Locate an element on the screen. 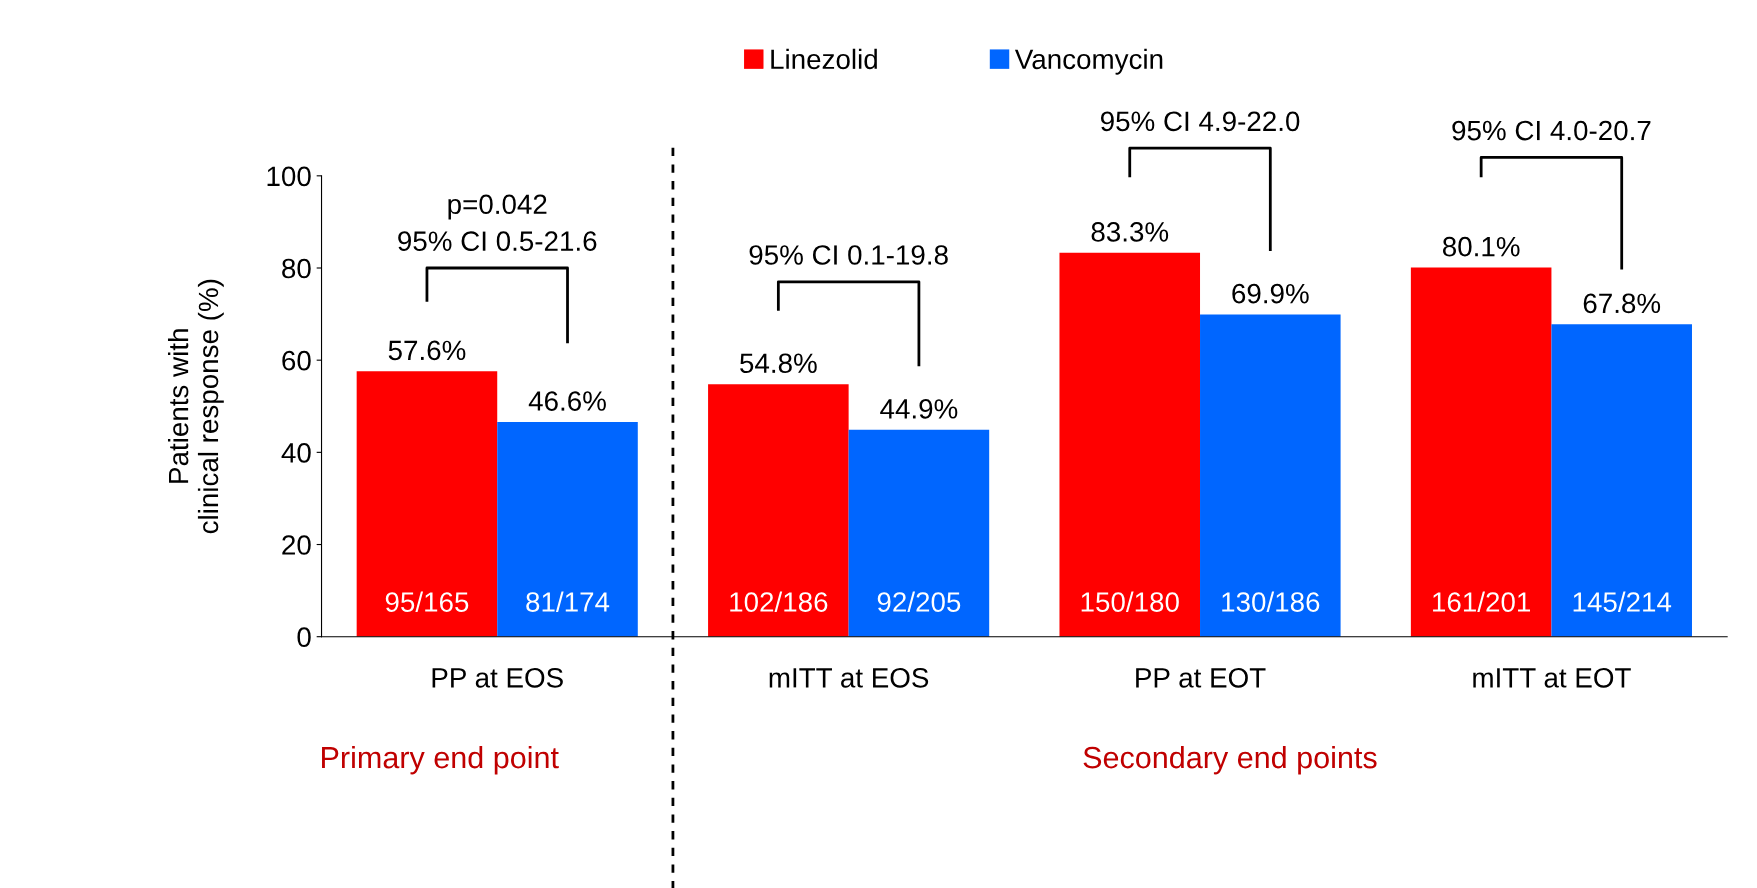 The width and height of the screenshot is (1757, 888). y-axis-title: Patients with clinical response (%) is located at coordinates (195, 406).